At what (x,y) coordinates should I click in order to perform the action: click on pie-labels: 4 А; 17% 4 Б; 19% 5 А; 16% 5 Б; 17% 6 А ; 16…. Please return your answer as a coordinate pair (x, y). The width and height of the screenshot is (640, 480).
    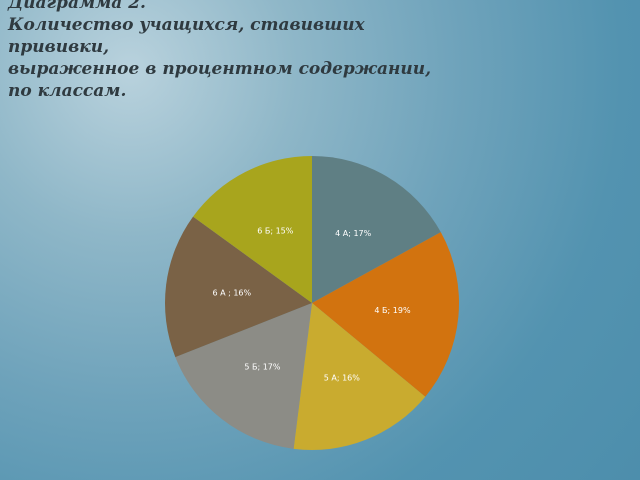
    Looking at the image, I should click on (311, 305).